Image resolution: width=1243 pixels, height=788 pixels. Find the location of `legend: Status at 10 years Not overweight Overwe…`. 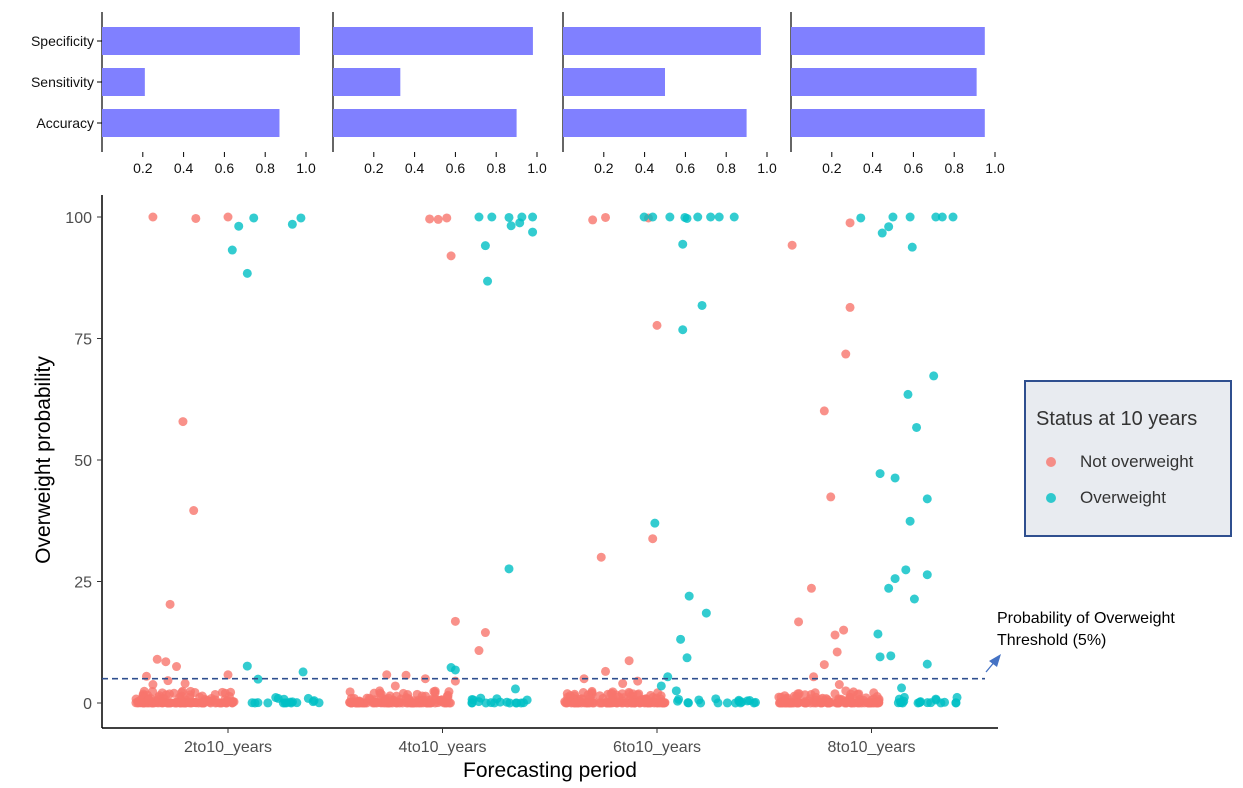

legend: Status at 10 years Not overweight Overwe… is located at coordinates (1128, 458).